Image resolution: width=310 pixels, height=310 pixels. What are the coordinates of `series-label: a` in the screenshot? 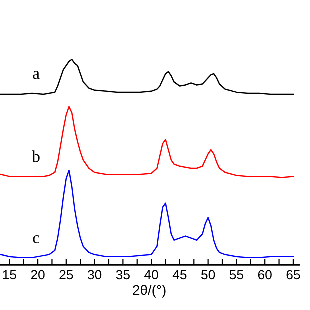 It's located at (36, 75).